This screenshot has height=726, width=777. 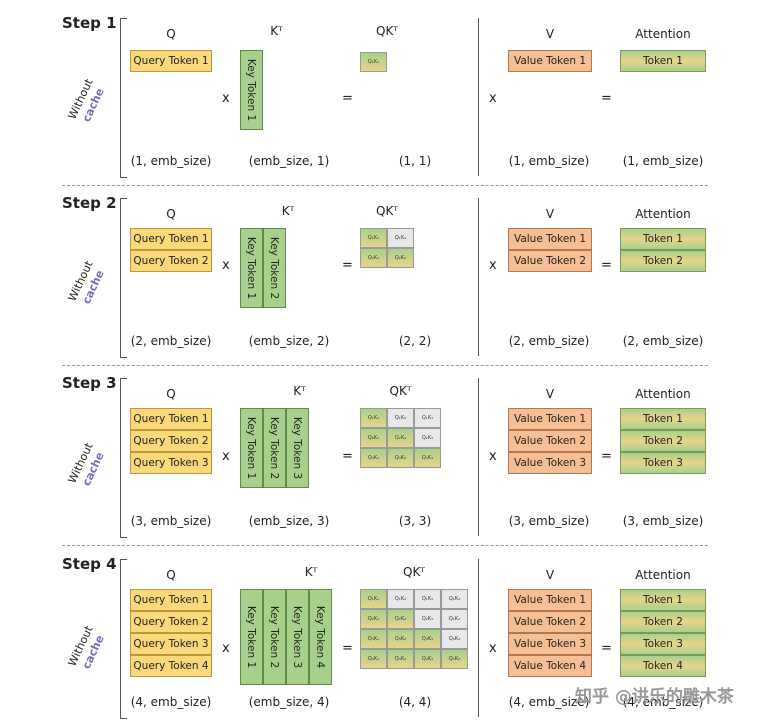 I want to click on attention-token-cell: Token 4, so click(x=663, y=666).